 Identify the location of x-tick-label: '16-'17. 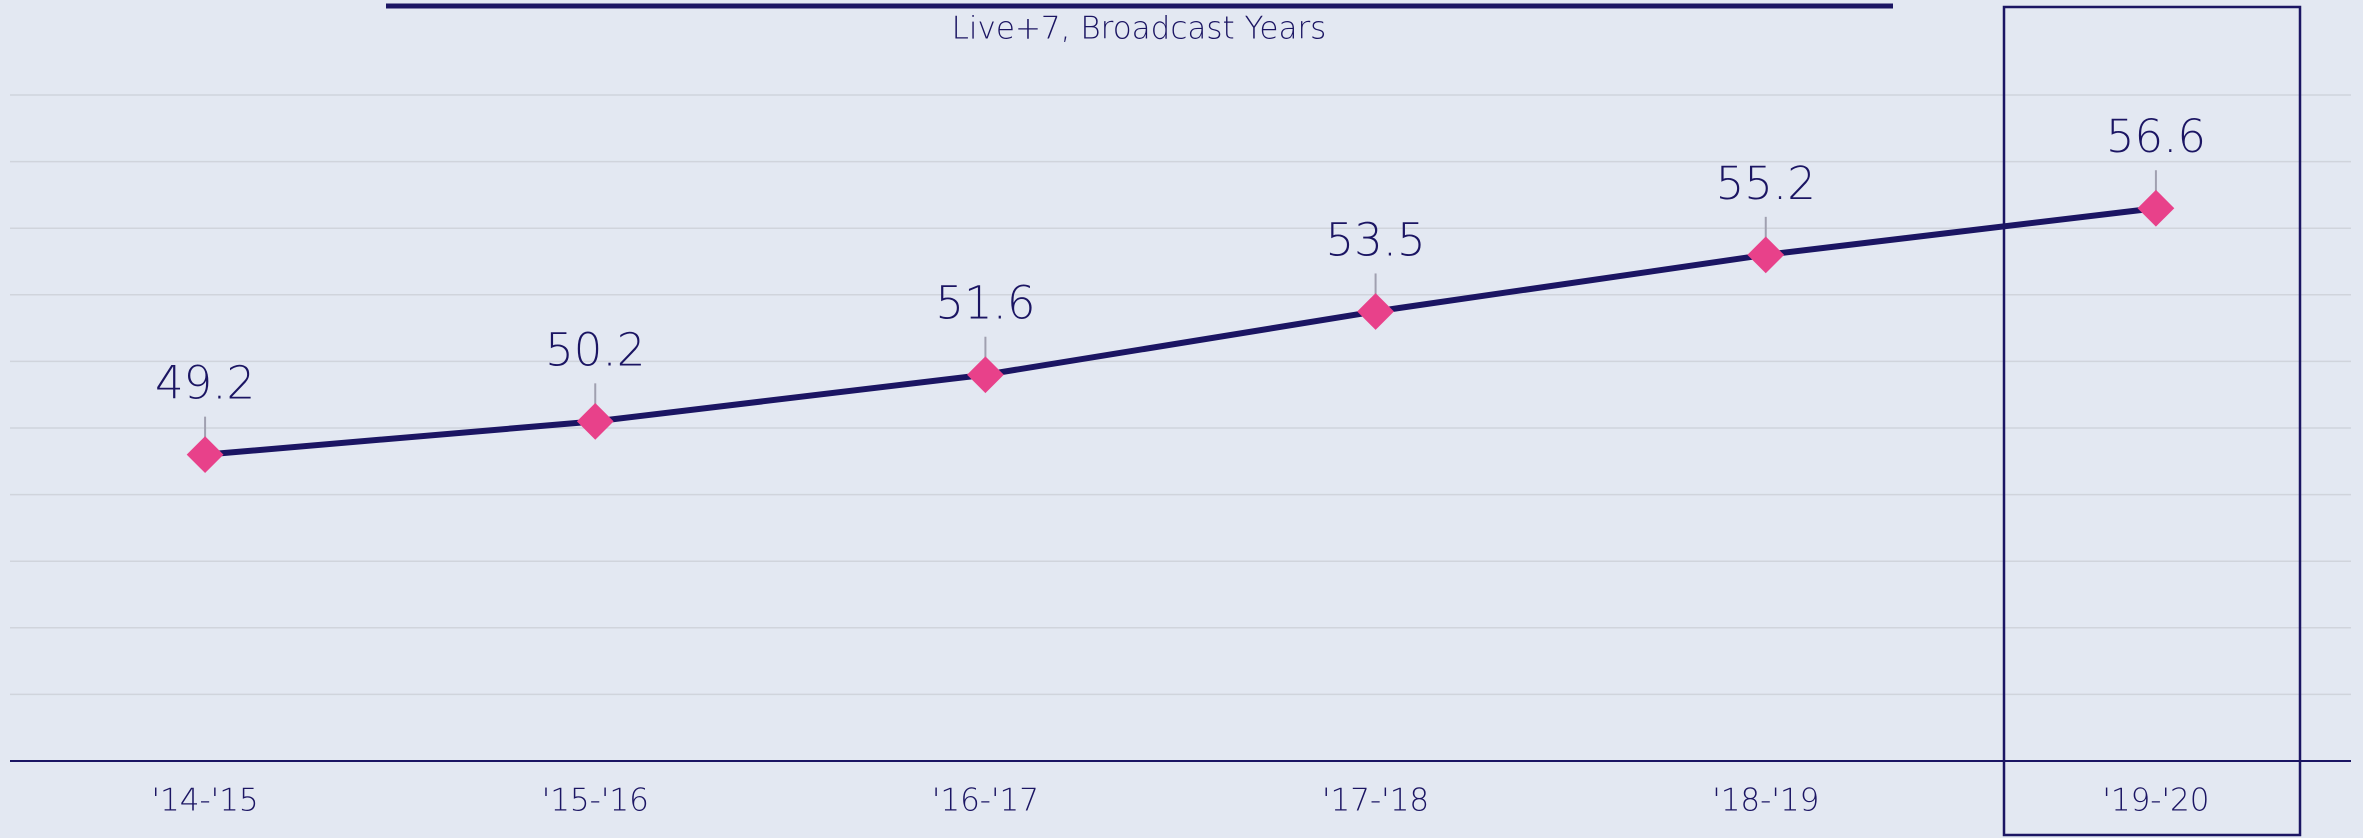
(985, 801).